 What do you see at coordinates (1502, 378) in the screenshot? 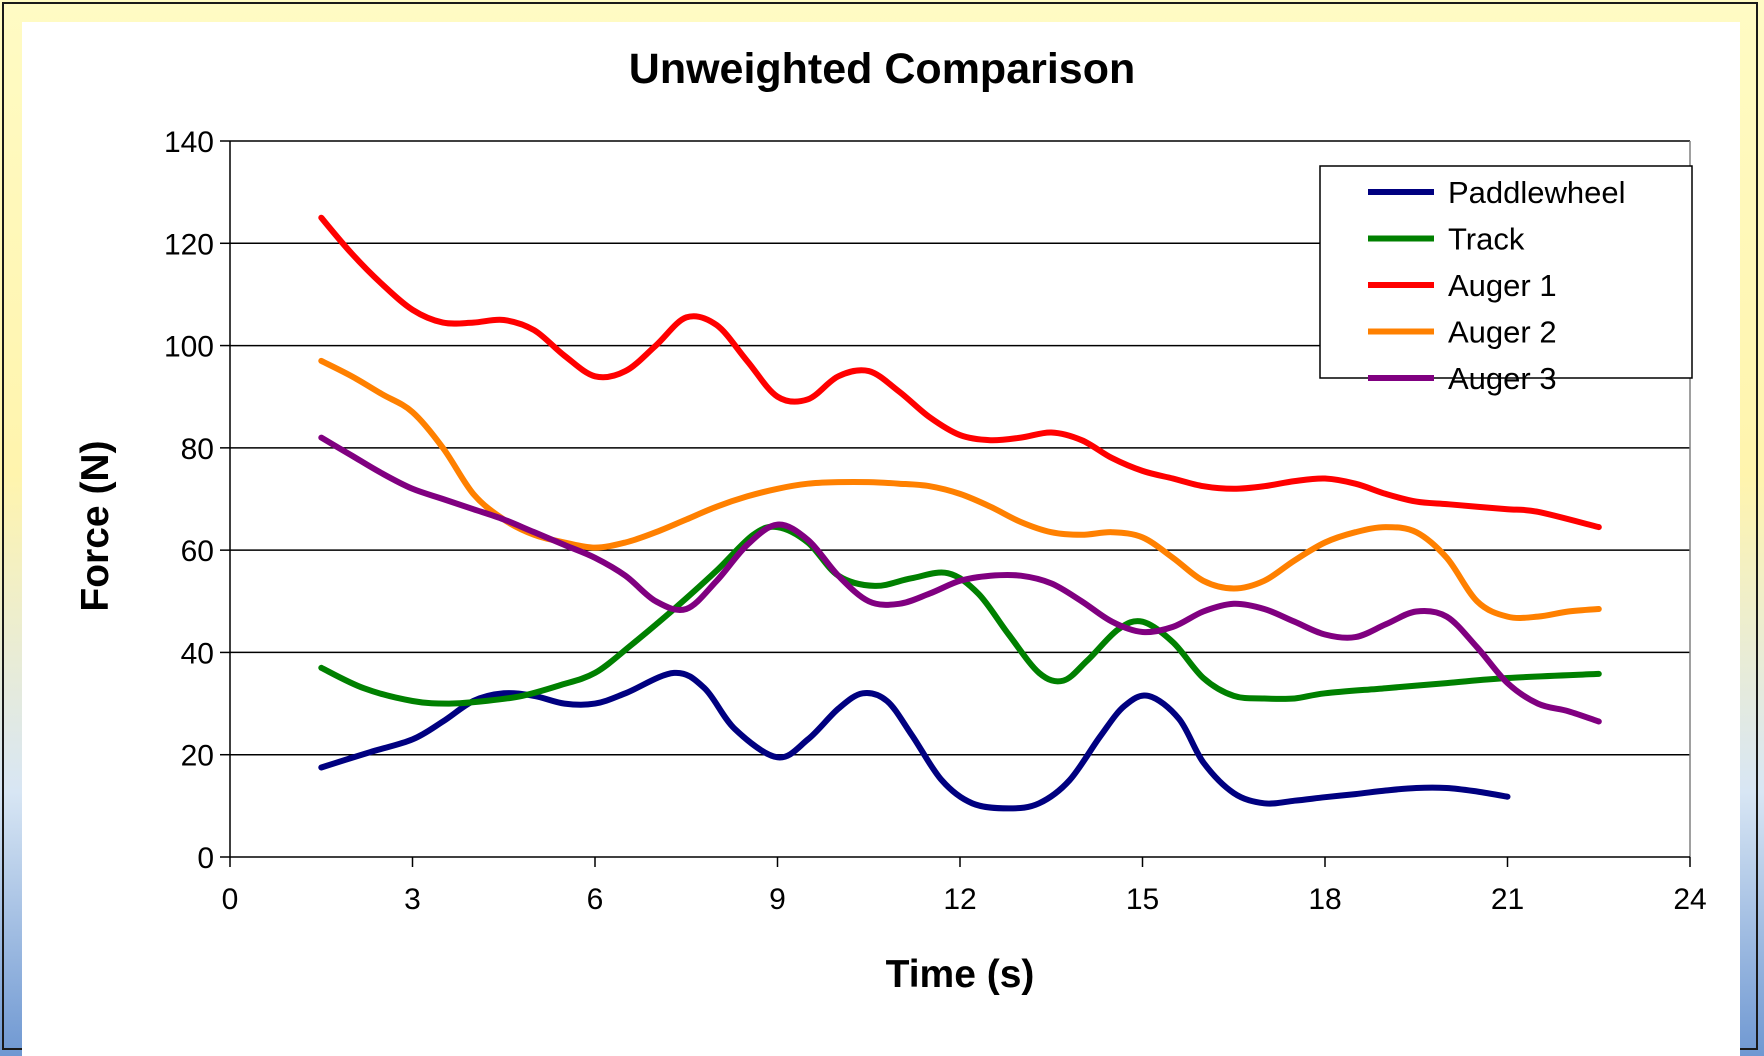
I see `legend-label-auger-3: Auger 3` at bounding box center [1502, 378].